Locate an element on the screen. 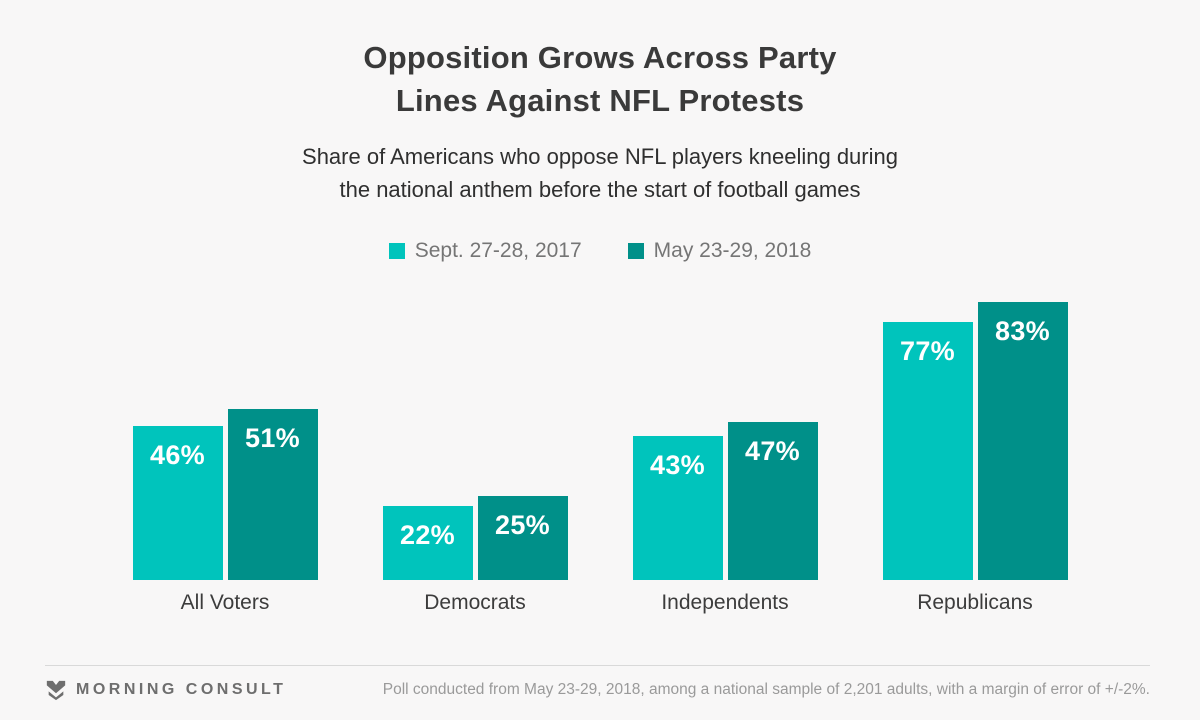 This screenshot has width=1200, height=720. bar-group-independents: 43% 47% Independents is located at coordinates (725, 441).